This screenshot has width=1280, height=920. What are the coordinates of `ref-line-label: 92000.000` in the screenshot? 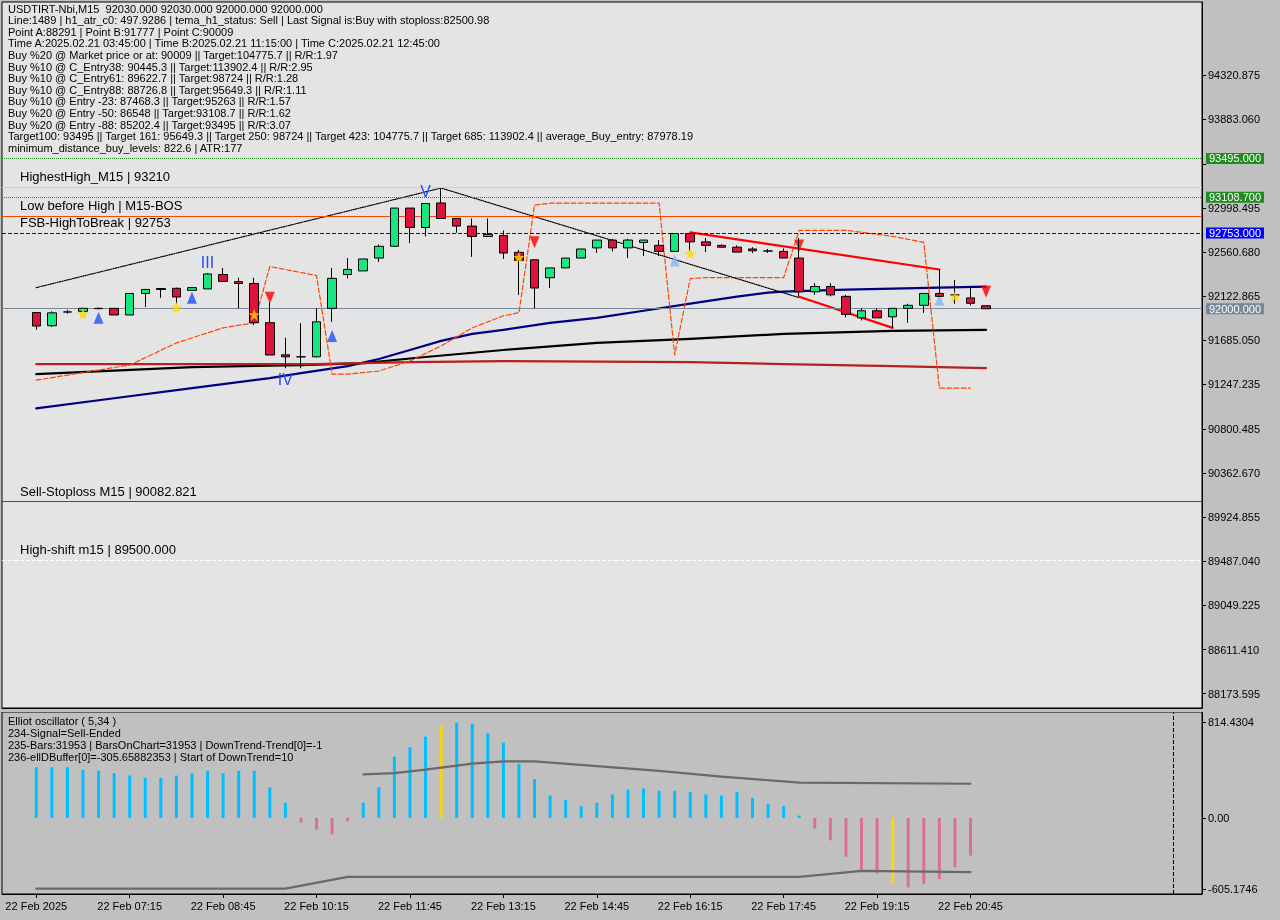 It's located at (1235, 308).